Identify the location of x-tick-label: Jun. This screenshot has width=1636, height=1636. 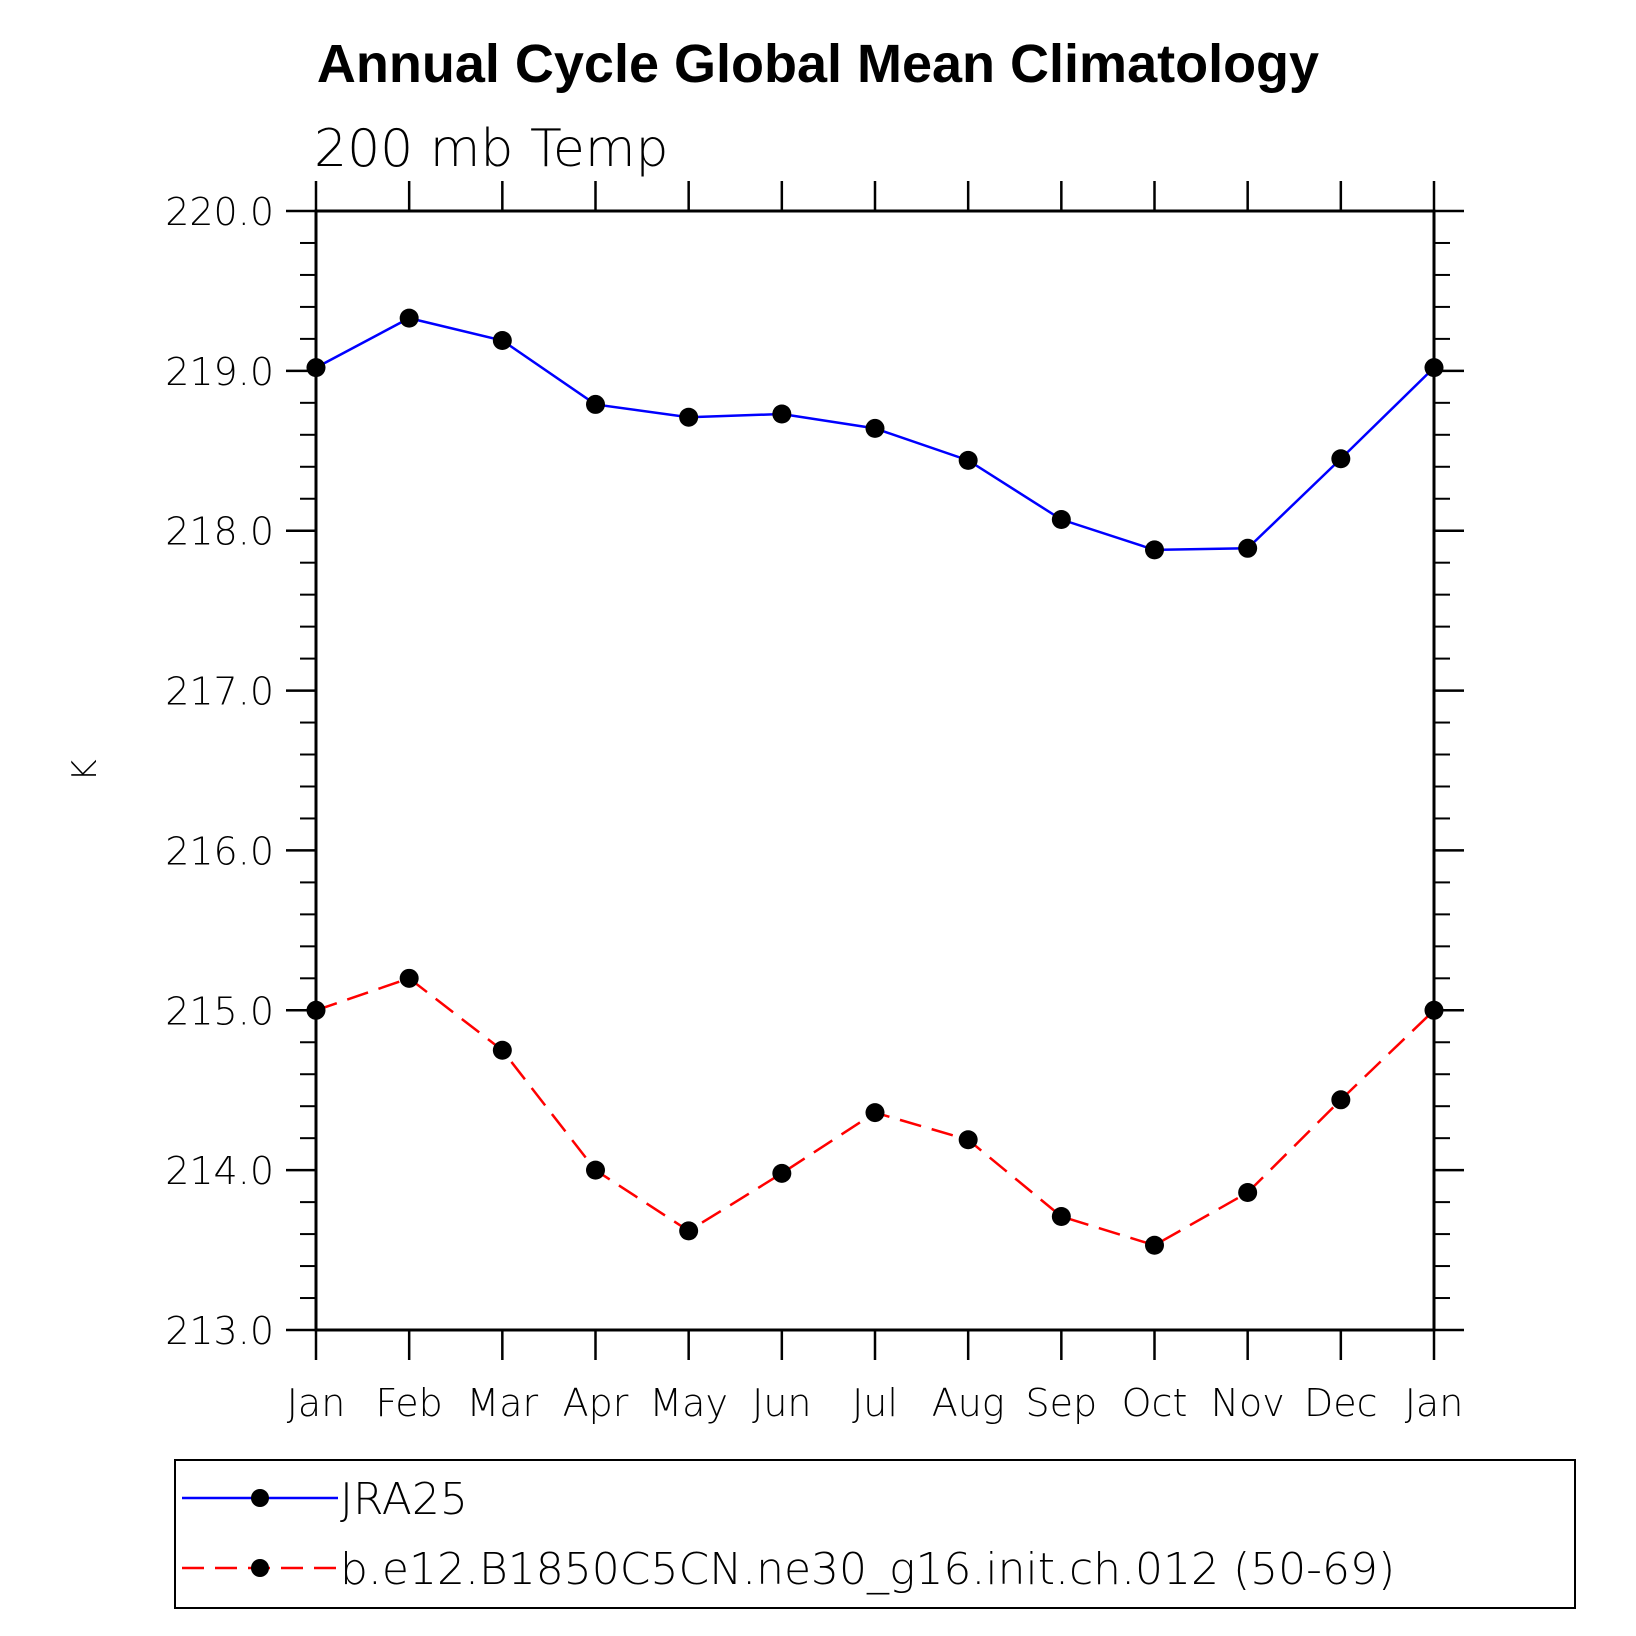
(781, 1403).